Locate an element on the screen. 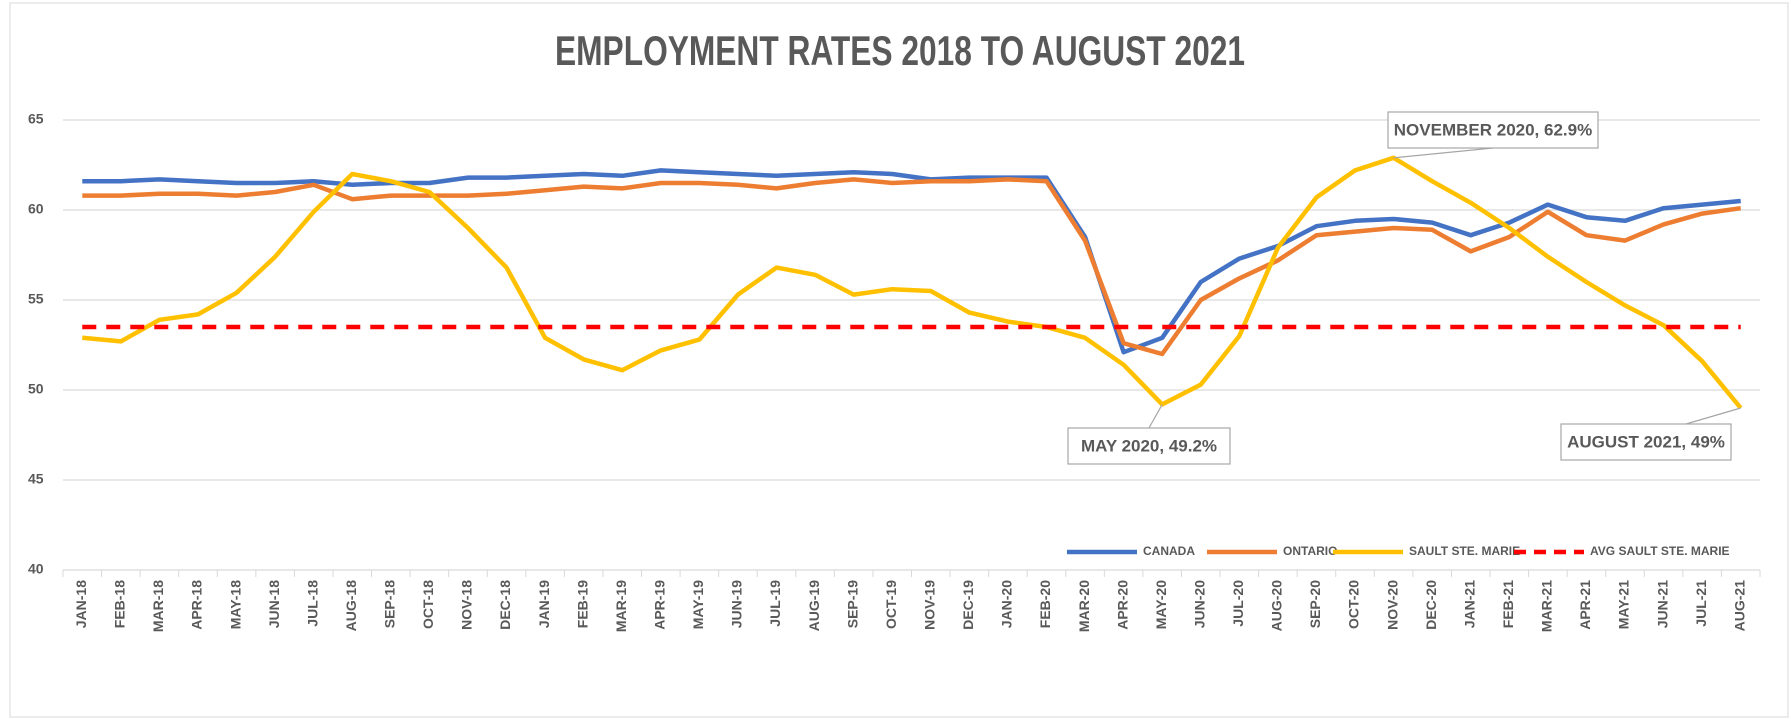 This screenshot has height=719, width=1791. x-tick-label: MAR-20 is located at coordinates (1084, 606).